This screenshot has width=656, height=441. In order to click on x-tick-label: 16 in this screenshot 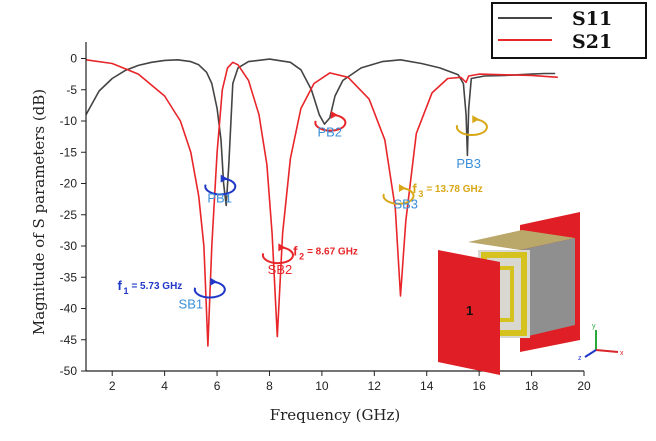, I will do `click(479, 386)`.